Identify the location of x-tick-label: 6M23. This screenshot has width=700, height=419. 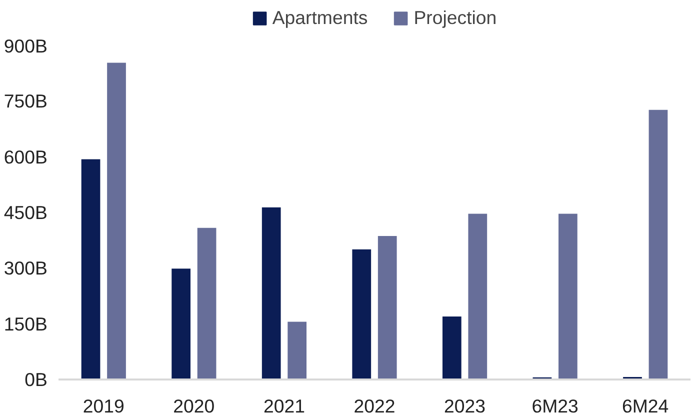
(555, 406).